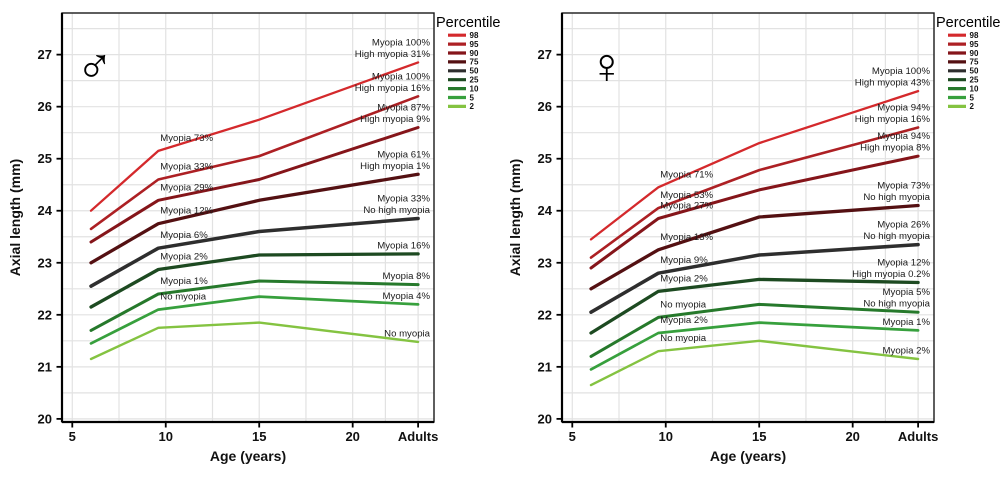 The height and width of the screenshot is (480, 1000). I want to click on male-x-axis-title: Age (years), so click(248, 456).